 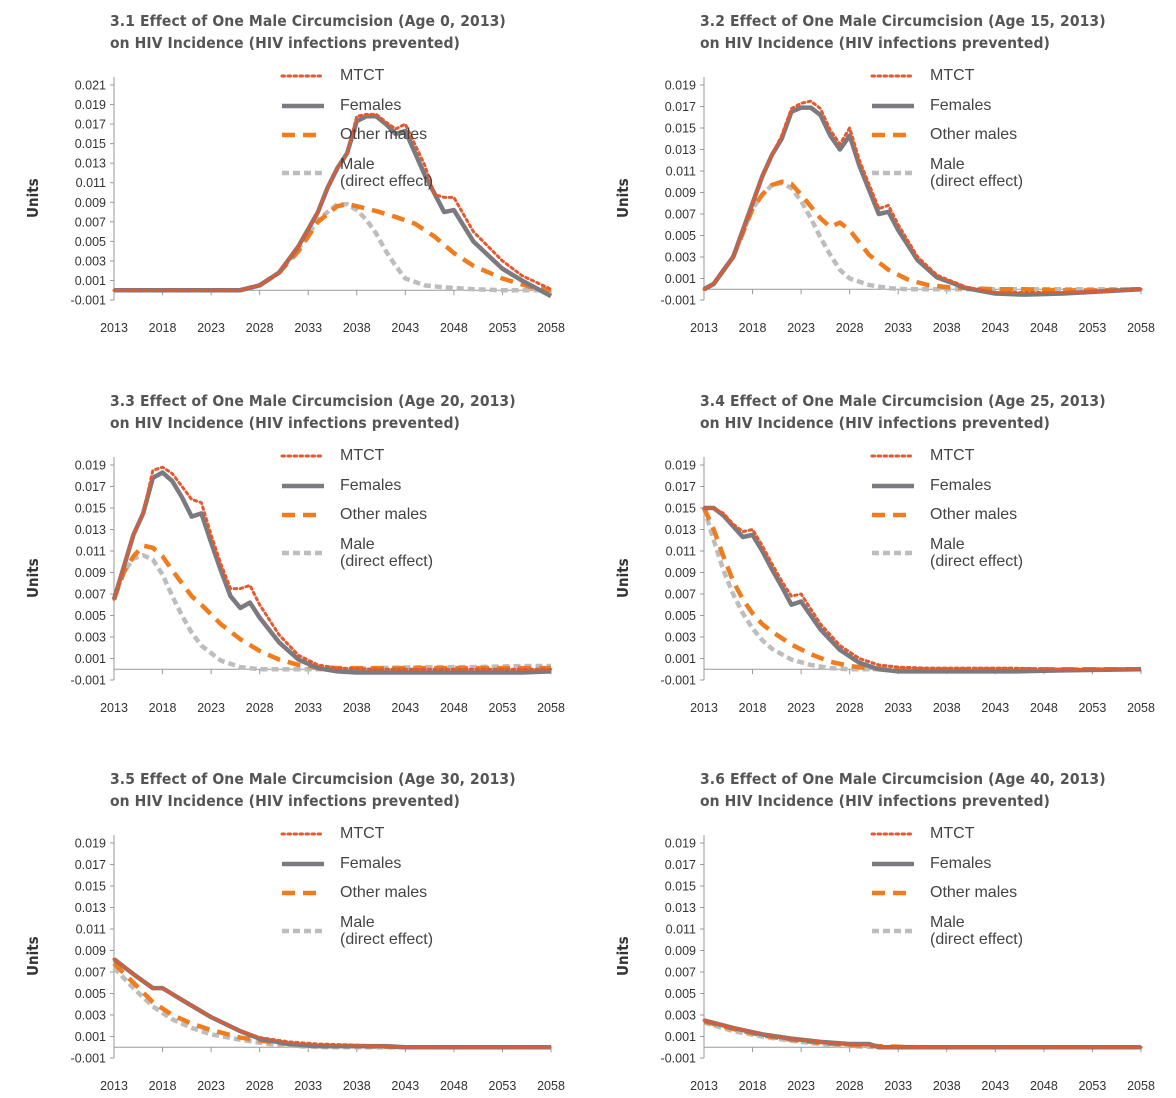 What do you see at coordinates (384, 514) in the screenshot?
I see `legend-label: Other males` at bounding box center [384, 514].